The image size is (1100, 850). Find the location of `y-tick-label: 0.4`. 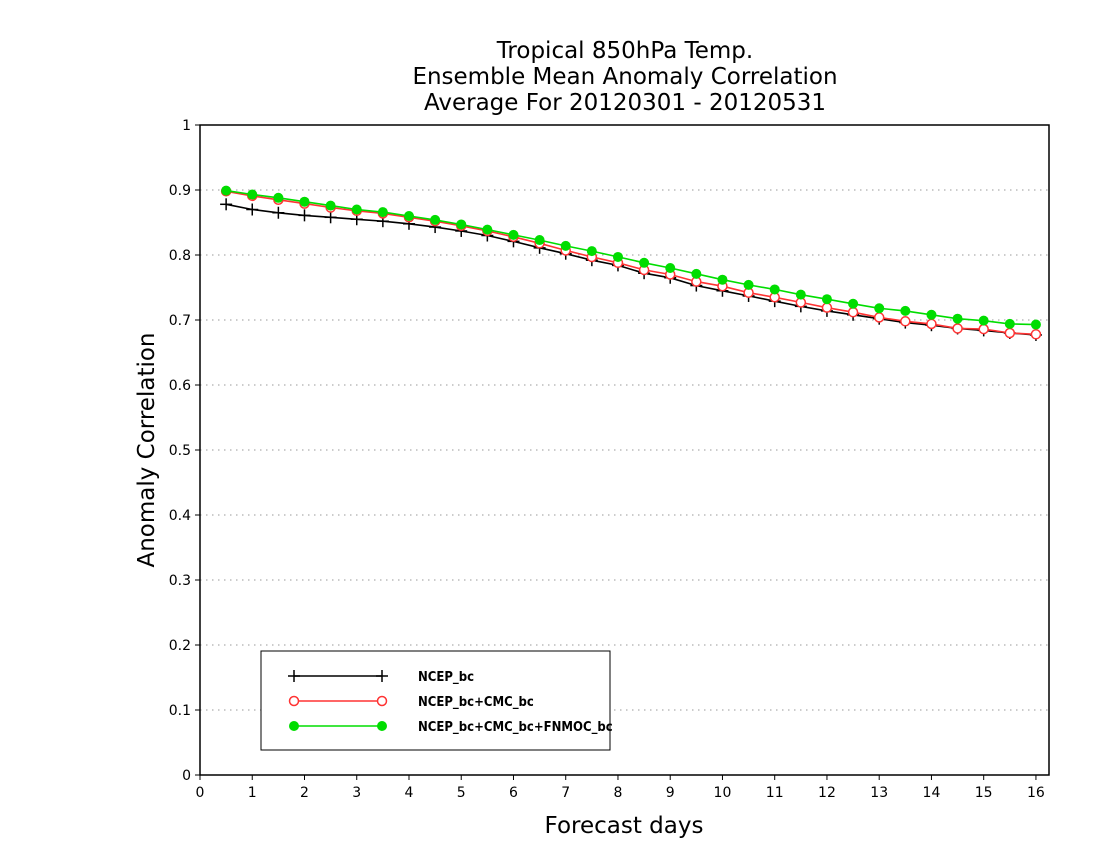

y-tick-label: 0.4 is located at coordinates (180, 516).